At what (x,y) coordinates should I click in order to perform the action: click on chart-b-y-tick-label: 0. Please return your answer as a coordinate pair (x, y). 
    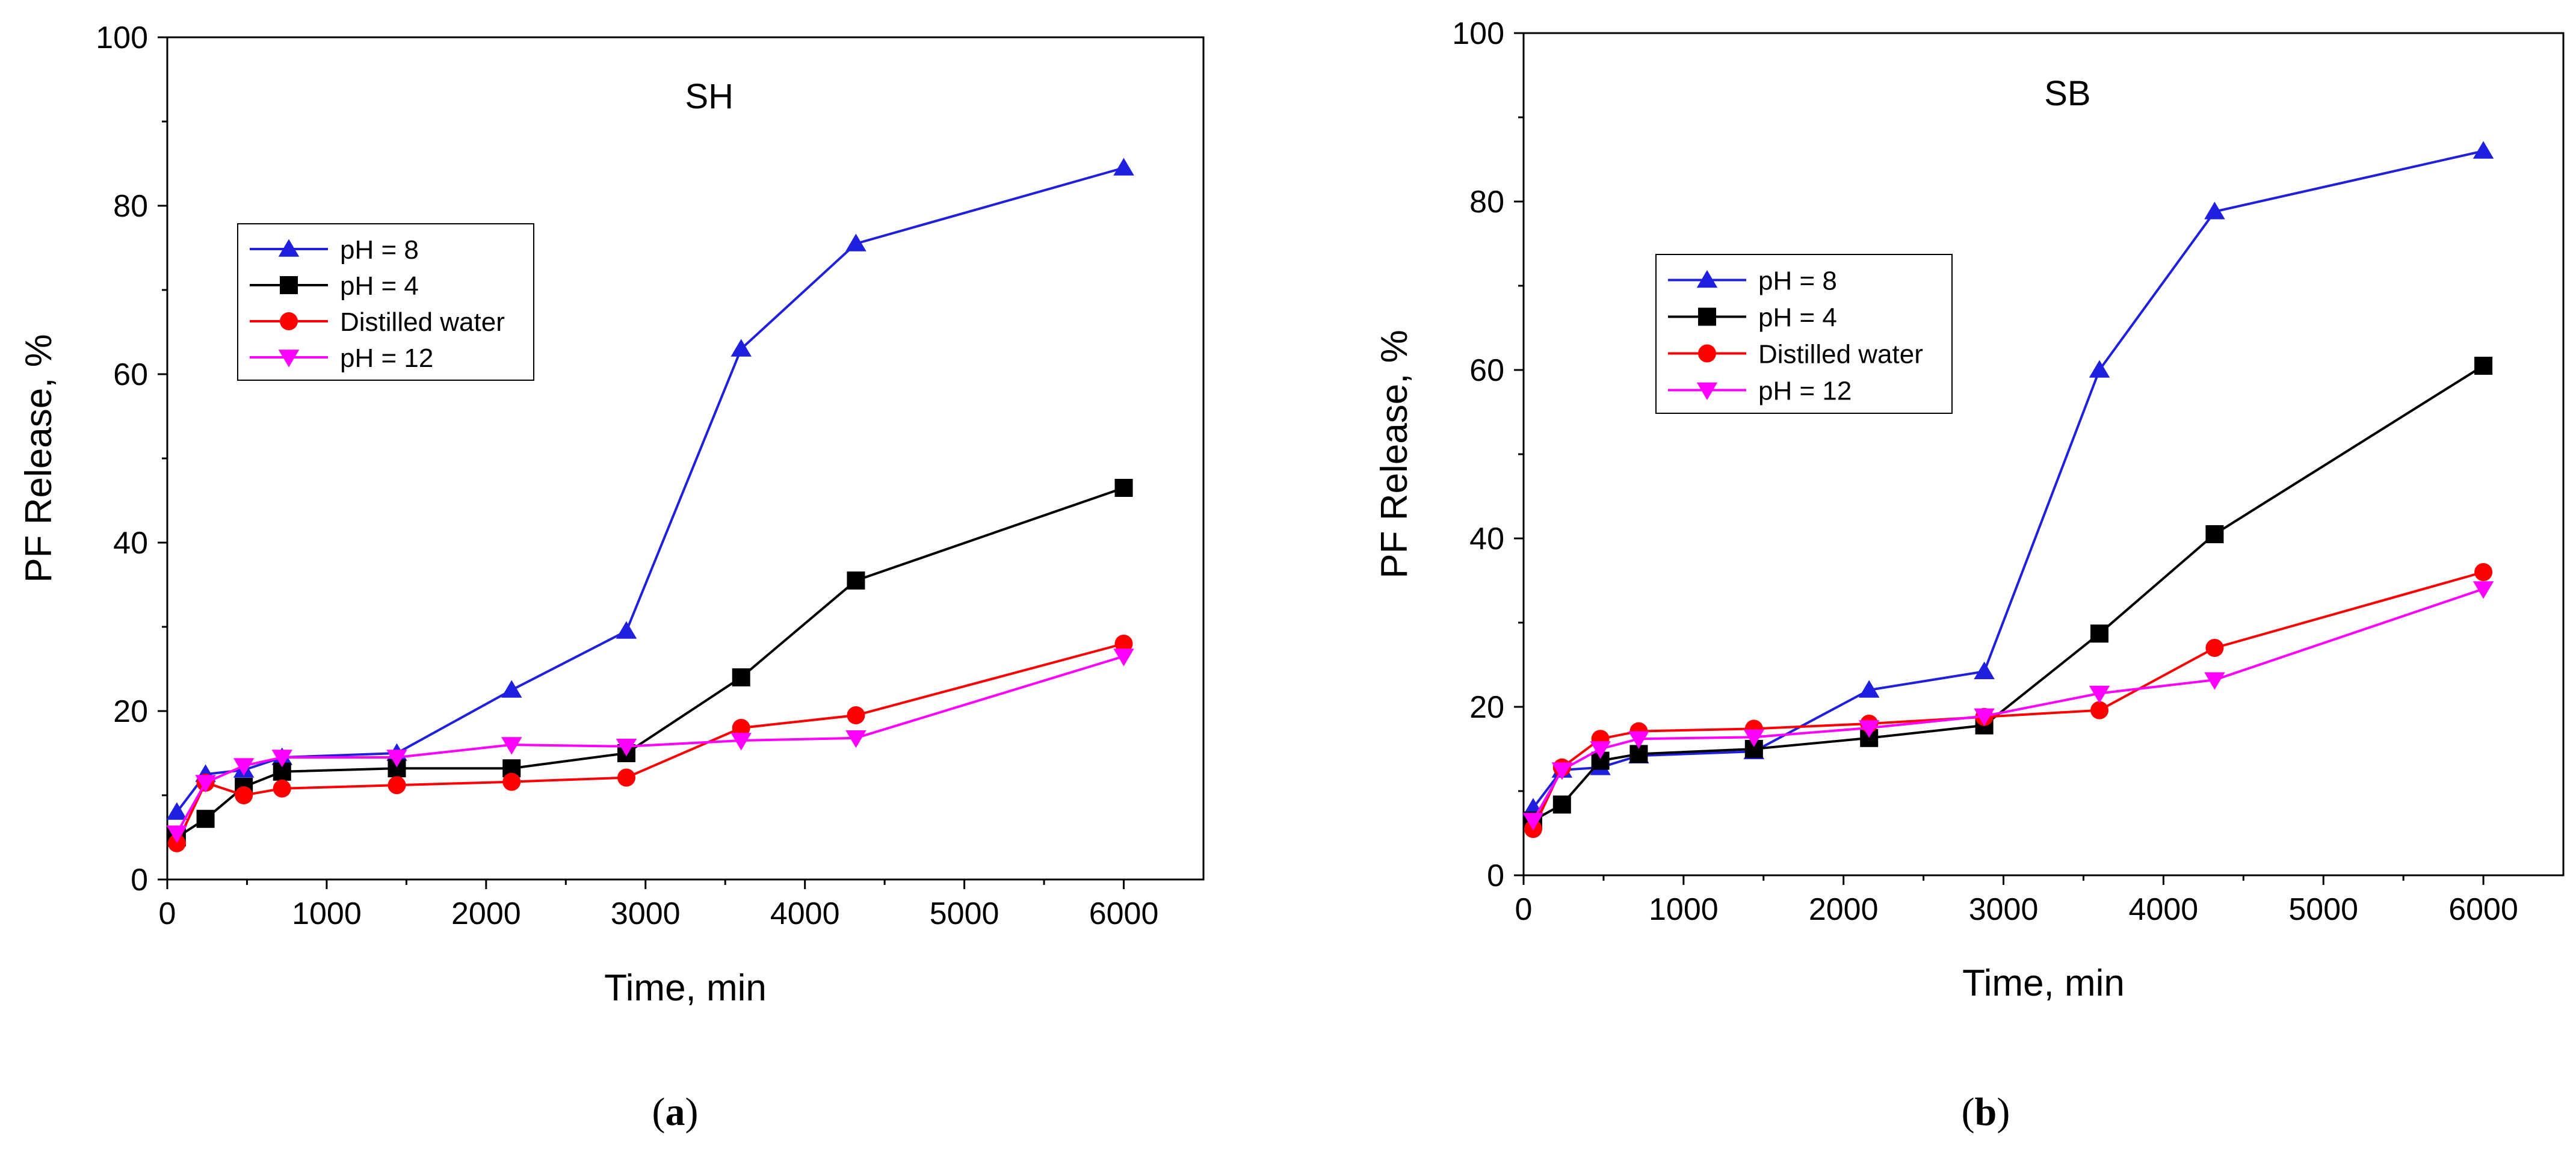
    Looking at the image, I should click on (1495, 875).